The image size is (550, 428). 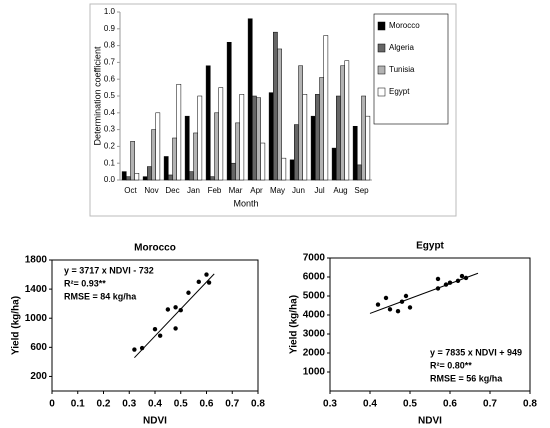 I want to click on x-tick-label: 0.1, so click(x=78, y=404).